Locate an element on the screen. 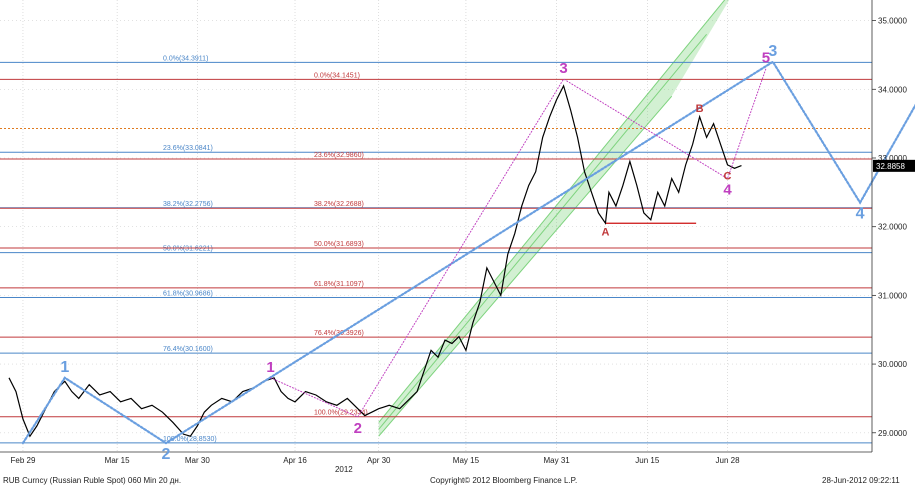 The width and height of the screenshot is (915, 488). x-tick-label: May 15 is located at coordinates (466, 460).